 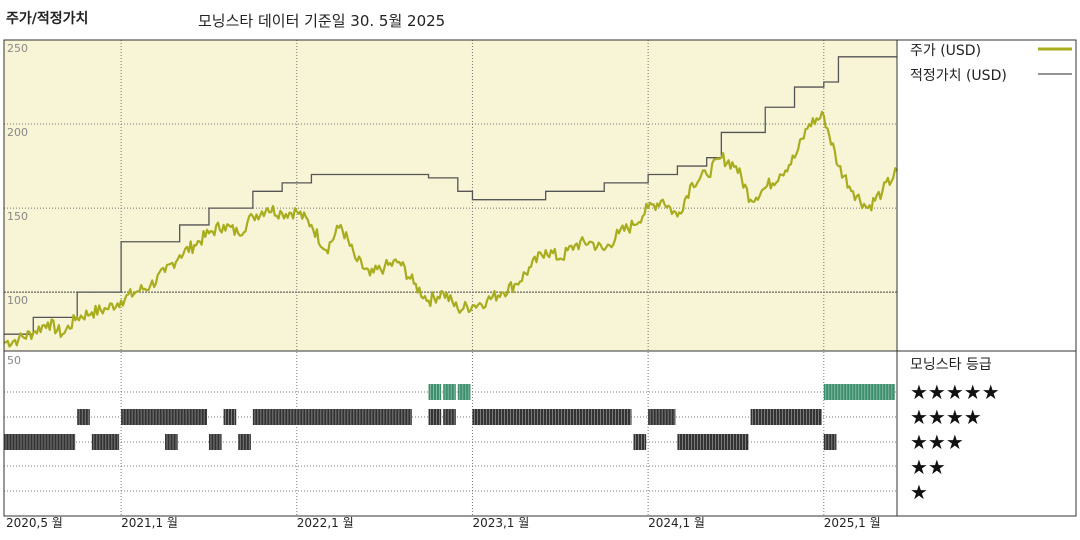 I want to click on y-tick-label: 100, so click(x=17, y=300).